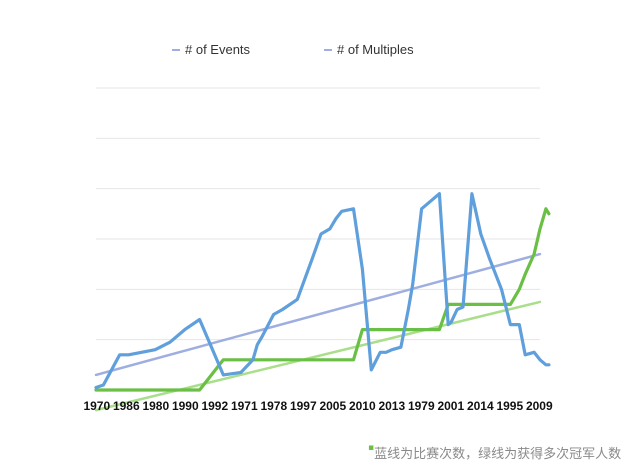  What do you see at coordinates (293, 49) in the screenshot?
I see `legend: # of Events # of Multiples` at bounding box center [293, 49].